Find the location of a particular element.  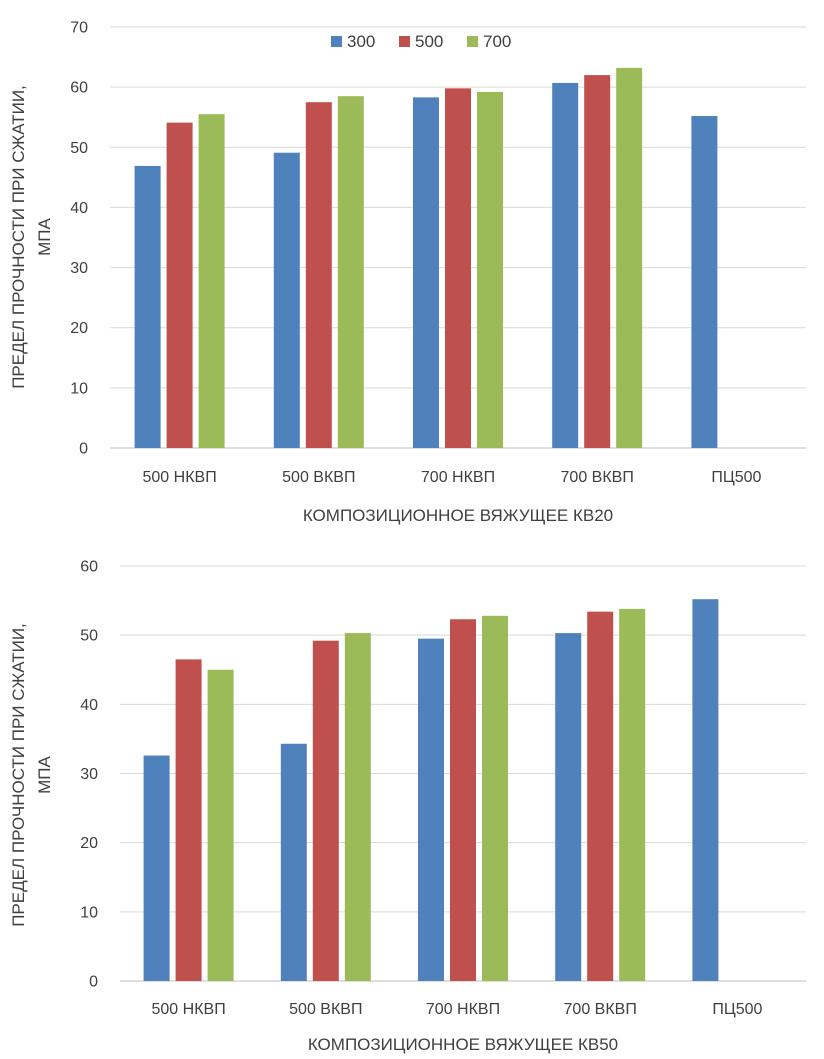

legend: 300 500 700 is located at coordinates (421, 41).